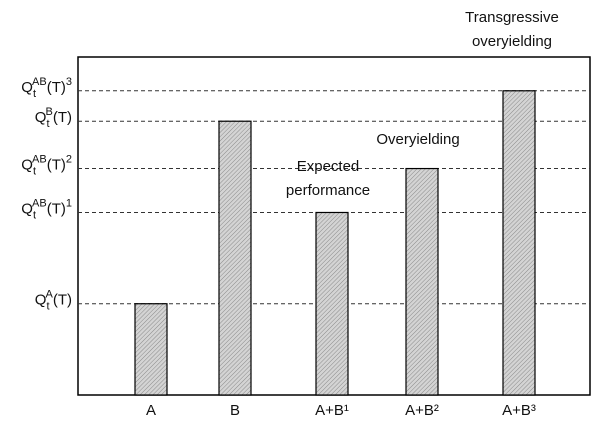 This screenshot has height=425, width=591. What do you see at coordinates (69, 159) in the screenshot?
I see `y-tick-label-part: 2` at bounding box center [69, 159].